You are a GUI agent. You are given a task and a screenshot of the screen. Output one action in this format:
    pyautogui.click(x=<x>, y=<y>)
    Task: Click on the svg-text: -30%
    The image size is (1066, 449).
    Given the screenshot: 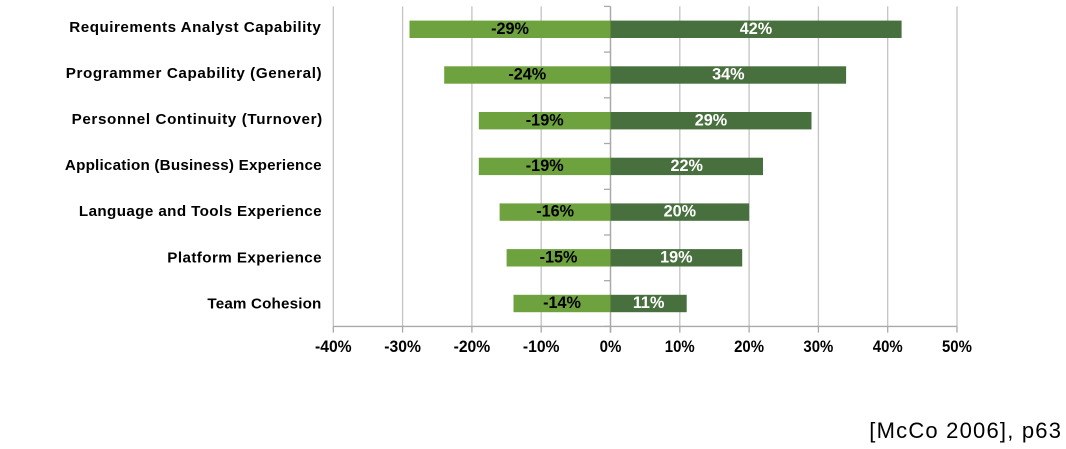 What is the action you would take?
    pyautogui.click(x=402, y=346)
    